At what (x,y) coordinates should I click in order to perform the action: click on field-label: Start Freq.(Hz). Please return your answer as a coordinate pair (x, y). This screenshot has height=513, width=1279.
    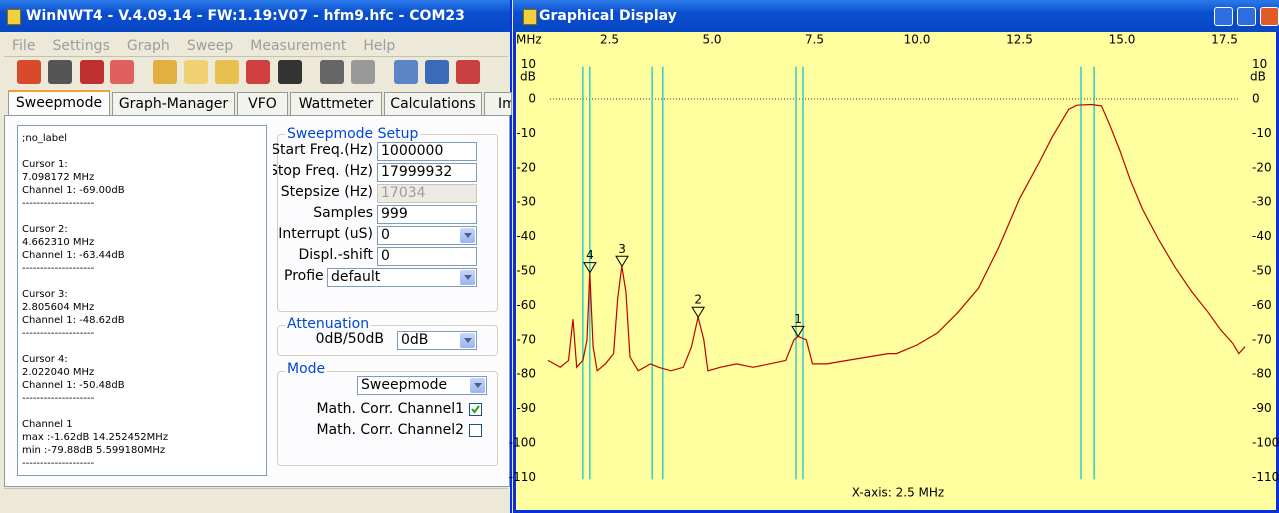
    Looking at the image, I should click on (323, 150).